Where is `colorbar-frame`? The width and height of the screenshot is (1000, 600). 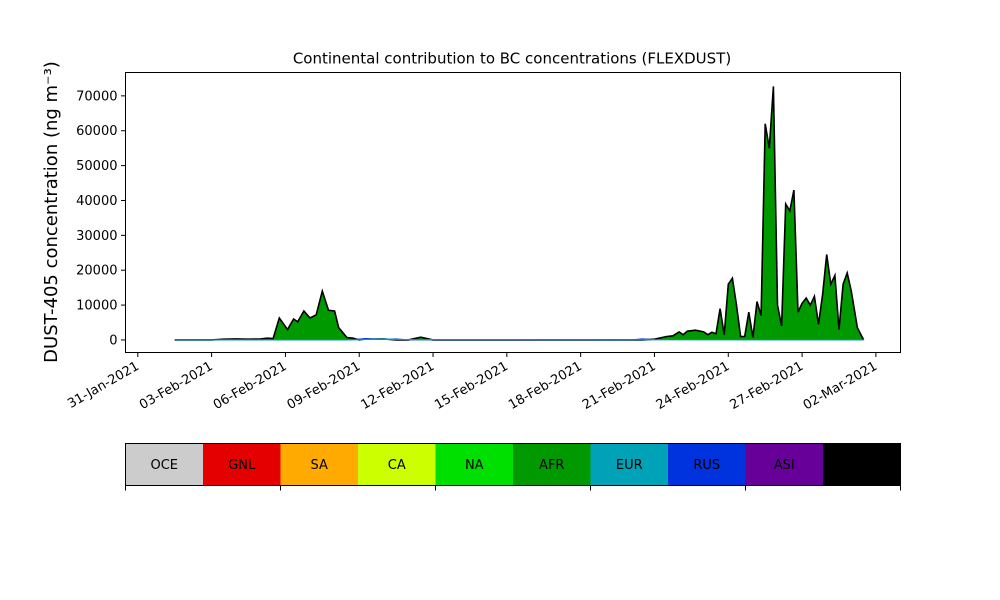
colorbar-frame is located at coordinates (513, 464).